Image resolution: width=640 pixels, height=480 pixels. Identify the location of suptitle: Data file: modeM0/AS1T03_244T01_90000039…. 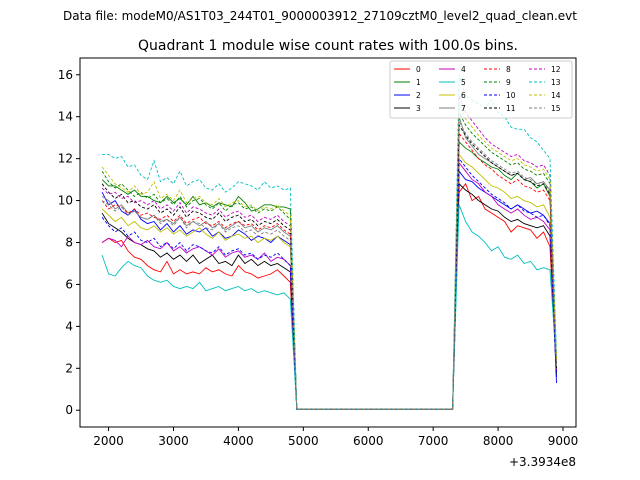
(320, 16).